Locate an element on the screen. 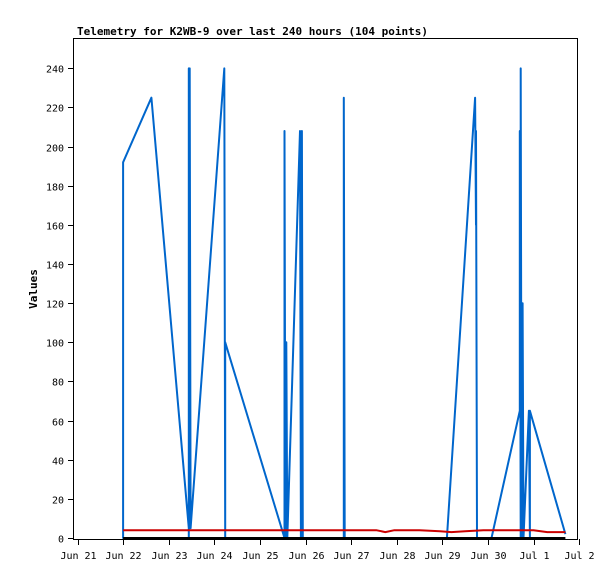 This screenshot has width=615, height=579. x-tick-label: Jun 30 is located at coordinates (488, 556).